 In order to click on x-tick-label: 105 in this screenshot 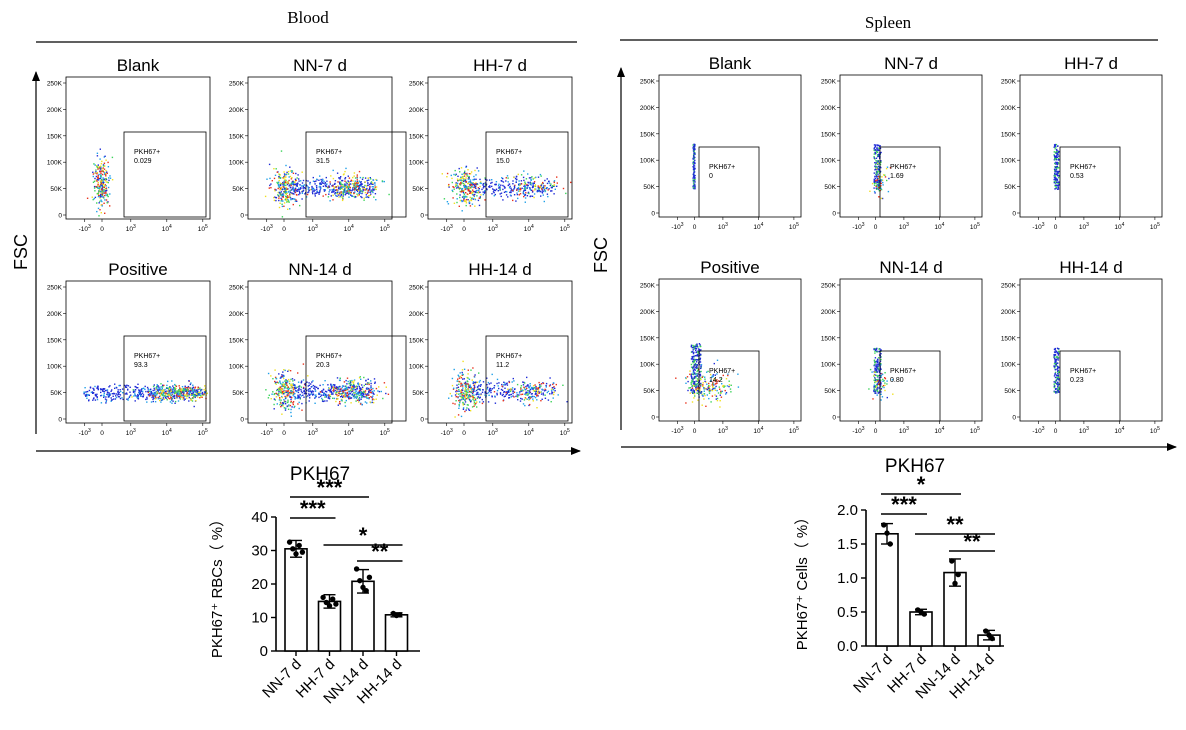, I will do `click(203, 432)`.